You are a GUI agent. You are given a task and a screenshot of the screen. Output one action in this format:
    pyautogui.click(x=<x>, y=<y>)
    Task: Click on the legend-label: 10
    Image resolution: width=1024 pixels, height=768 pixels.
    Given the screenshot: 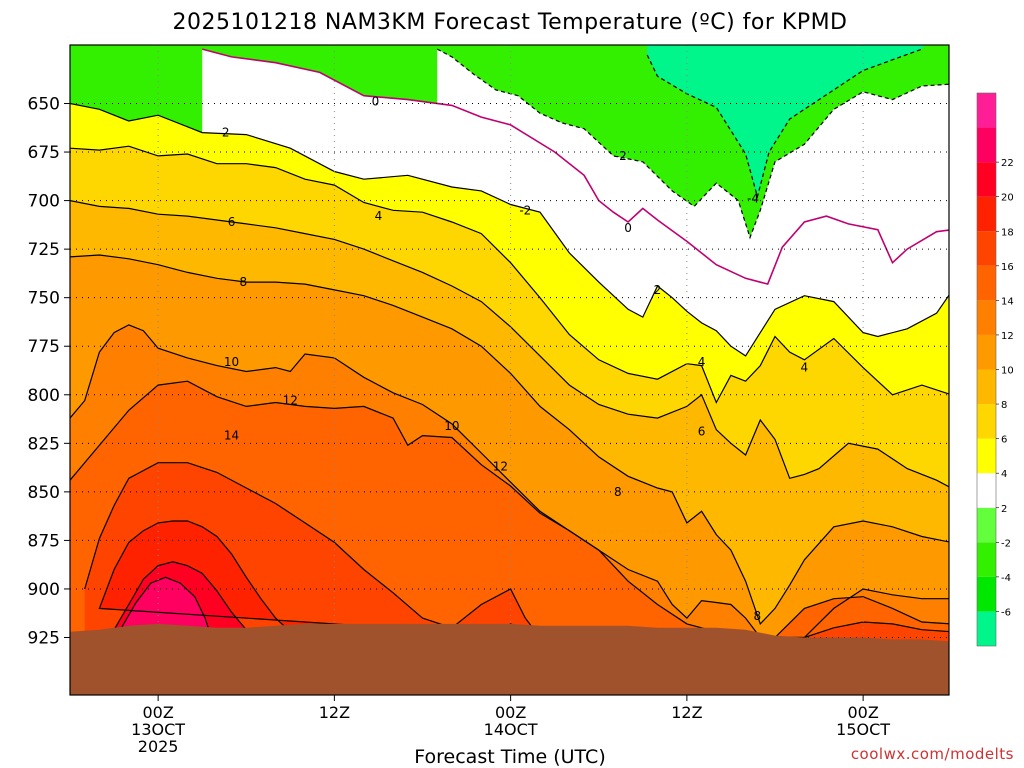 What is the action you would take?
    pyautogui.click(x=1007, y=371)
    